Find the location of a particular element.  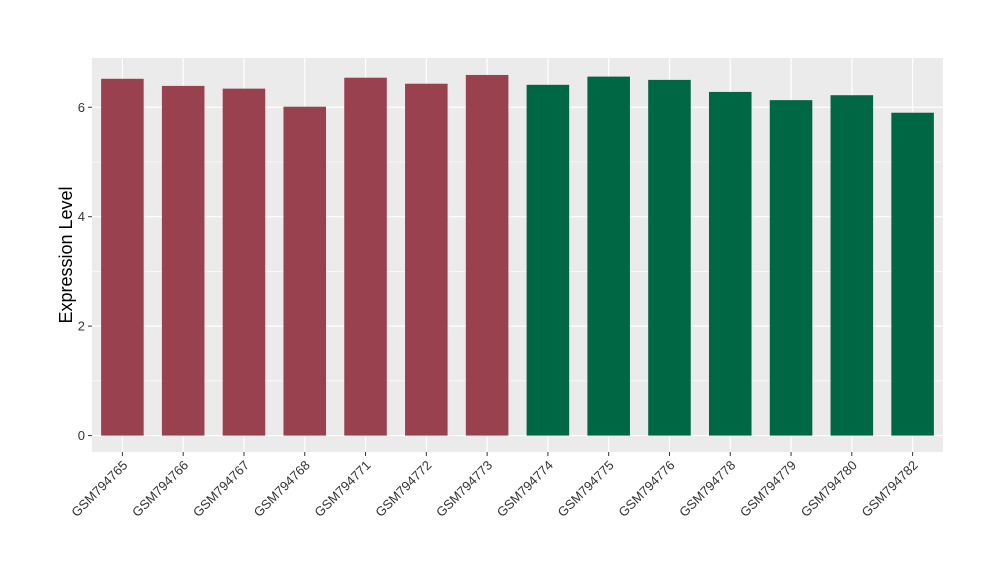

bar-gsm794768 is located at coordinates (305, 271).